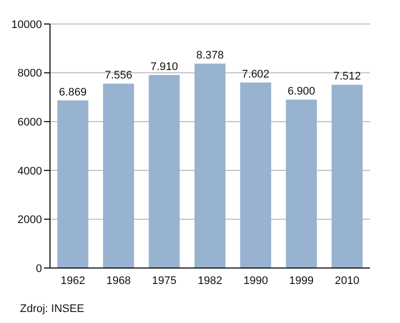  What do you see at coordinates (256, 74) in the screenshot?
I see `data-label: 7.602` at bounding box center [256, 74].